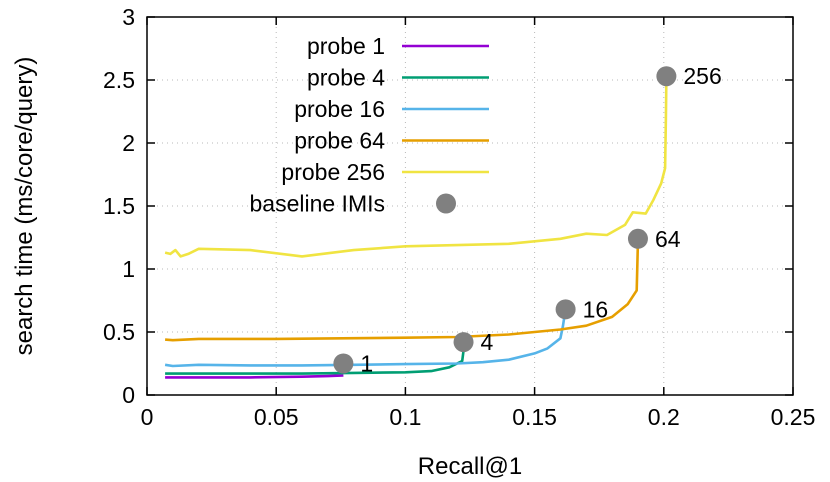  Describe the element at coordinates (446, 203) in the screenshot. I see `legend-point-swatch` at that location.